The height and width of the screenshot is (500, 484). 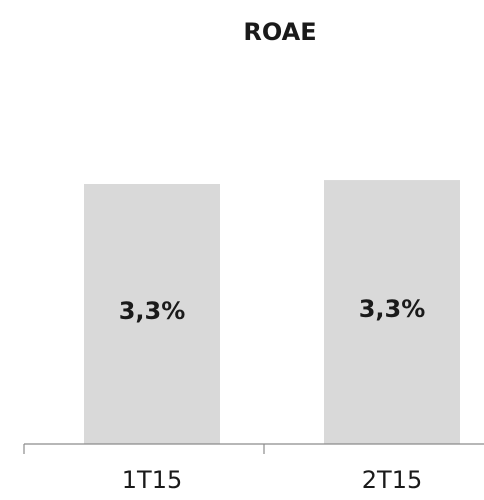 I want to click on x-axis, so click(x=253, y=448).